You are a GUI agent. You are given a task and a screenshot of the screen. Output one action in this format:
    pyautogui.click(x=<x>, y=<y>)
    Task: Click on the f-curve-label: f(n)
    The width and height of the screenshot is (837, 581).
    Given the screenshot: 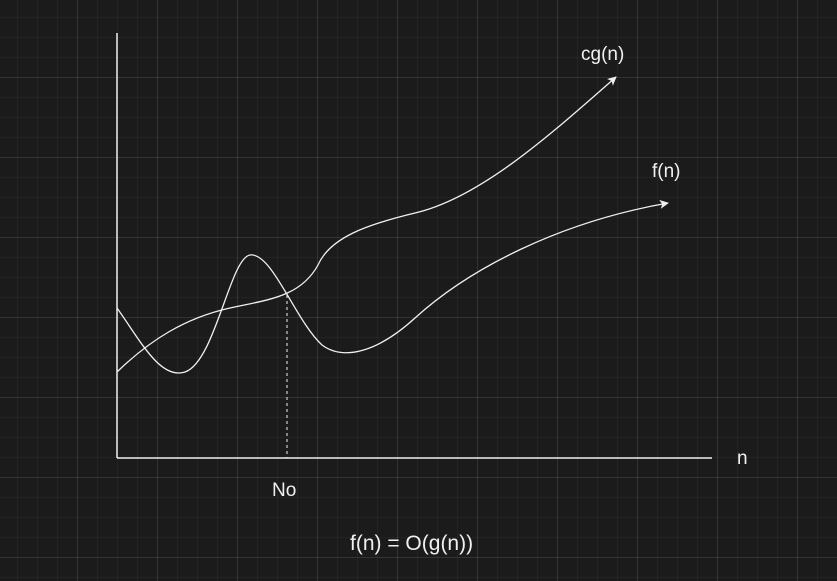 What is the action you would take?
    pyautogui.click(x=666, y=171)
    